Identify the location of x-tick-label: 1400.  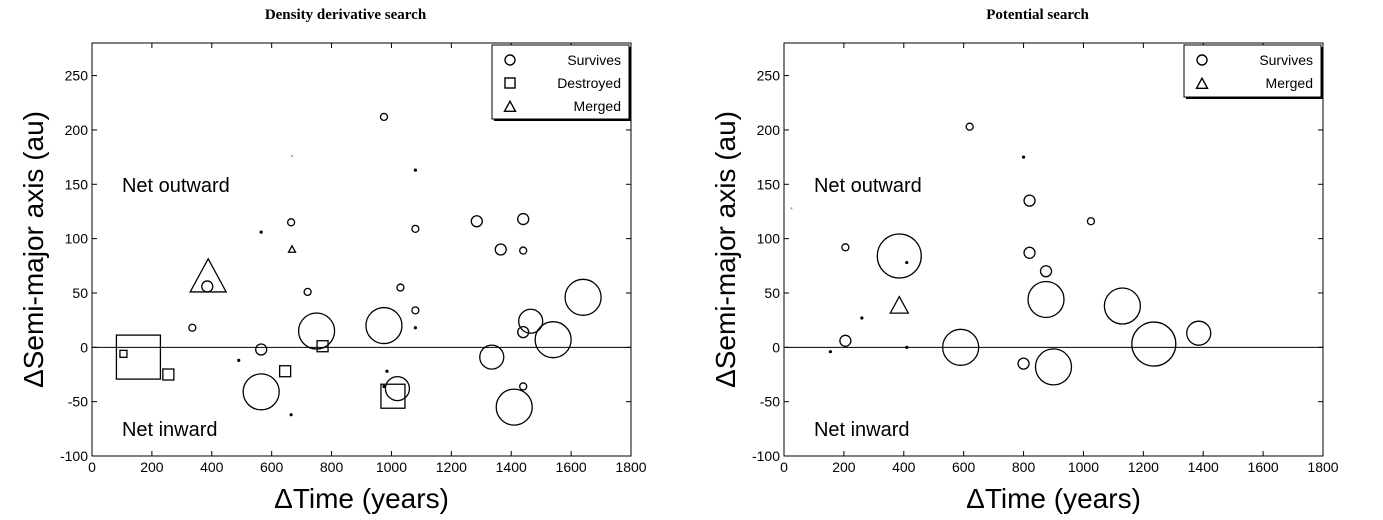
(511, 467).